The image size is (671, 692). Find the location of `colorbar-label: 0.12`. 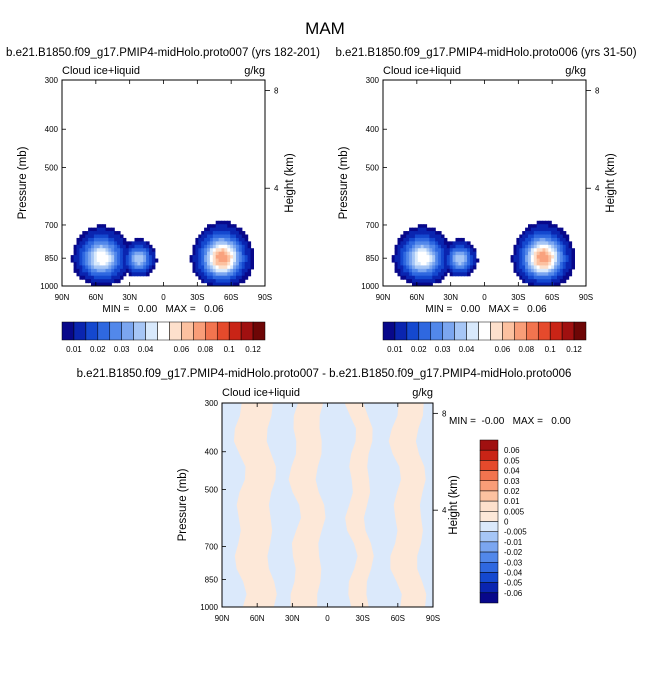

colorbar-label: 0.12 is located at coordinates (574, 349).